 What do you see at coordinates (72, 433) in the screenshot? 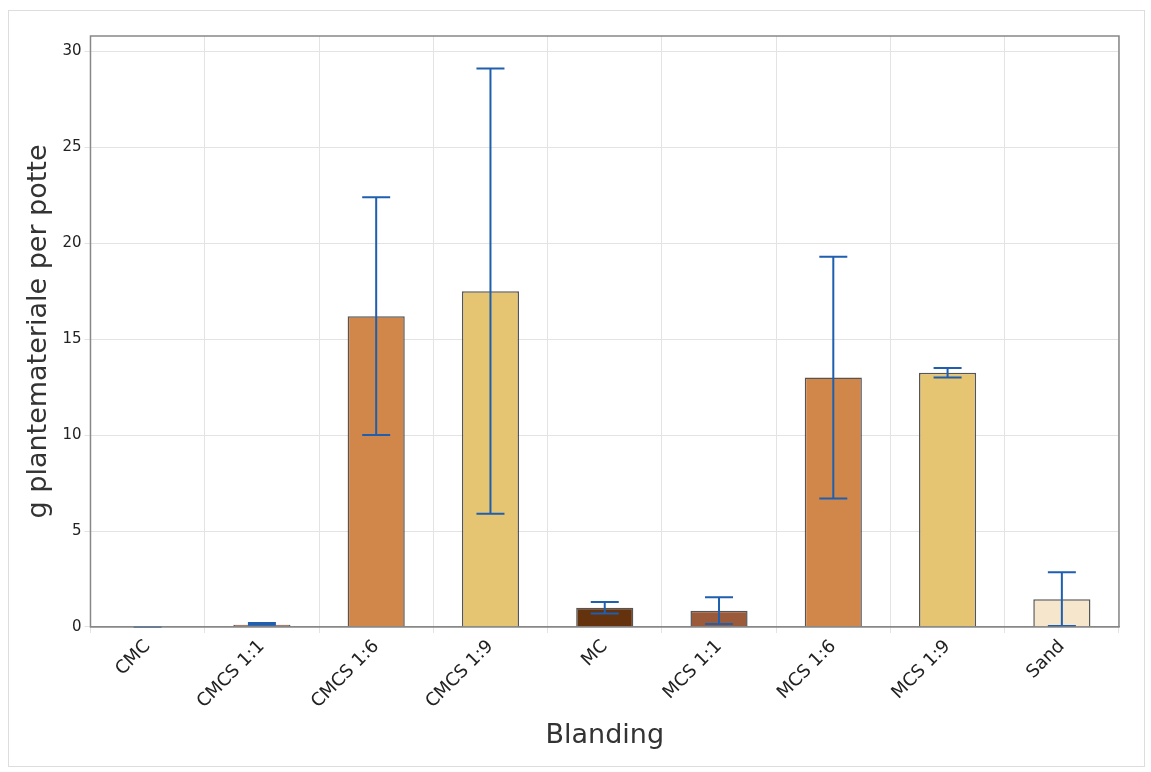
I see `y-tick-label: 10` at bounding box center [72, 433].